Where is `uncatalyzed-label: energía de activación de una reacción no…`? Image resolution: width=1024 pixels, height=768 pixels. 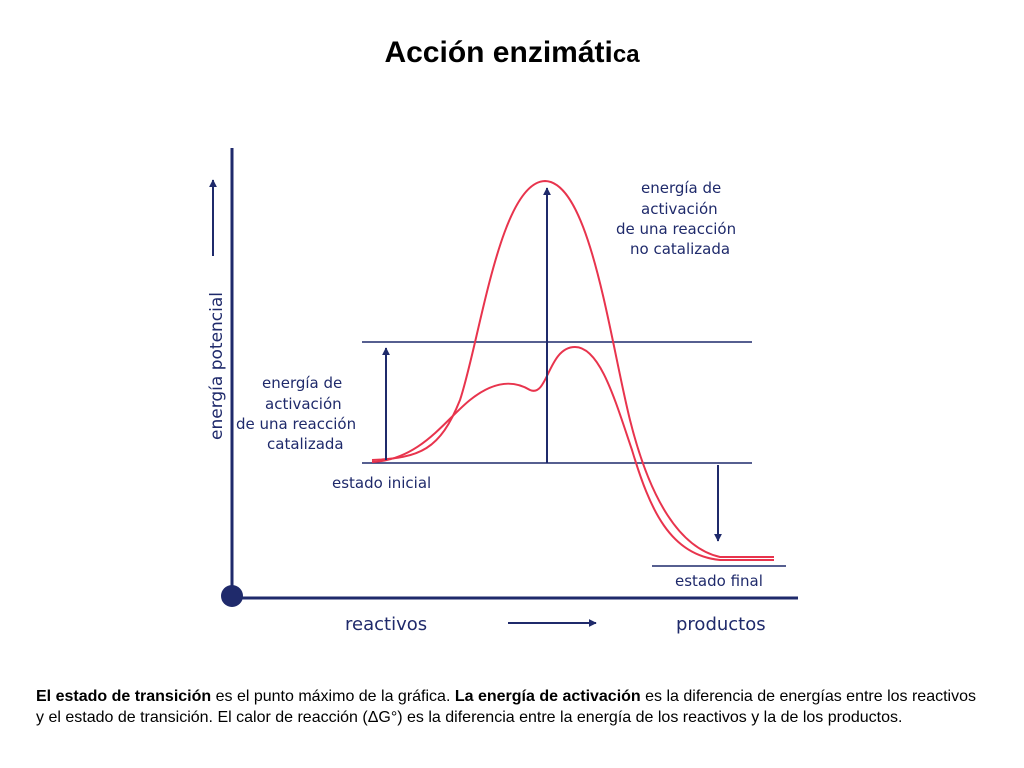
uncatalyzed-label: energía de activación de una reacción no… is located at coordinates (678, 218).